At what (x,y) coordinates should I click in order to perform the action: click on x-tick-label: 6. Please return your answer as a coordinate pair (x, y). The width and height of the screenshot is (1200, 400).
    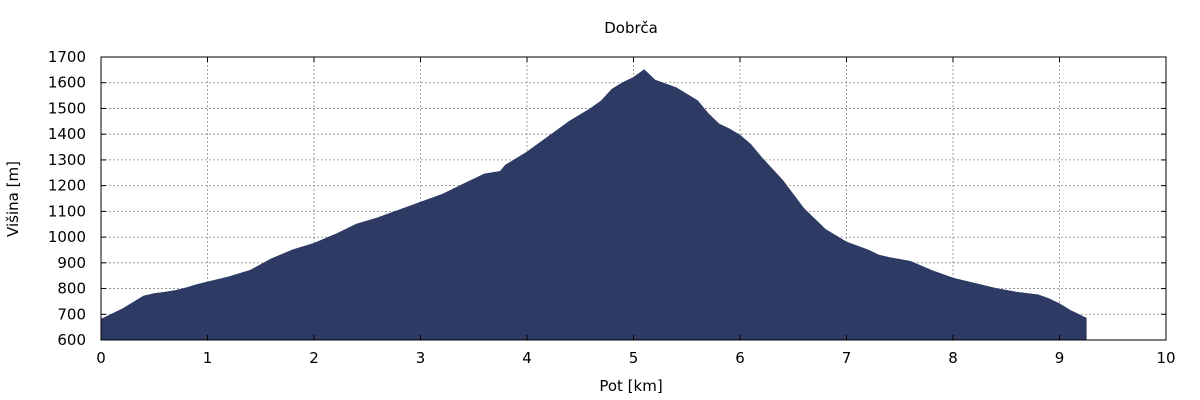
    Looking at the image, I should click on (740, 358).